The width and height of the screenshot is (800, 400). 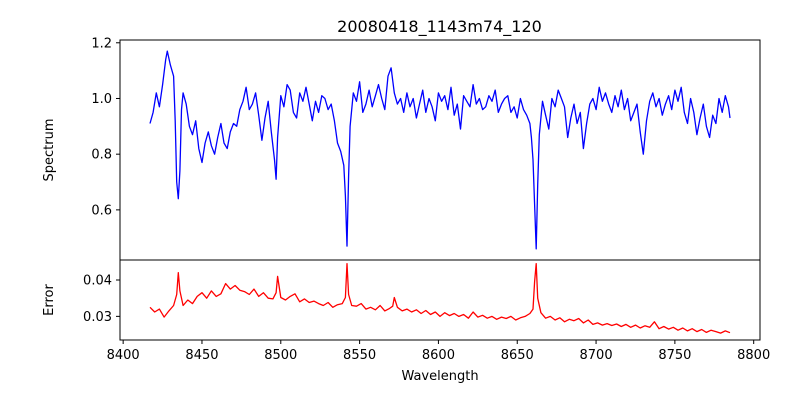 I want to click on x-ticks: 8400 8450 8500 8550 8600 8650 8700 8750 8800, so click(x=438, y=351).